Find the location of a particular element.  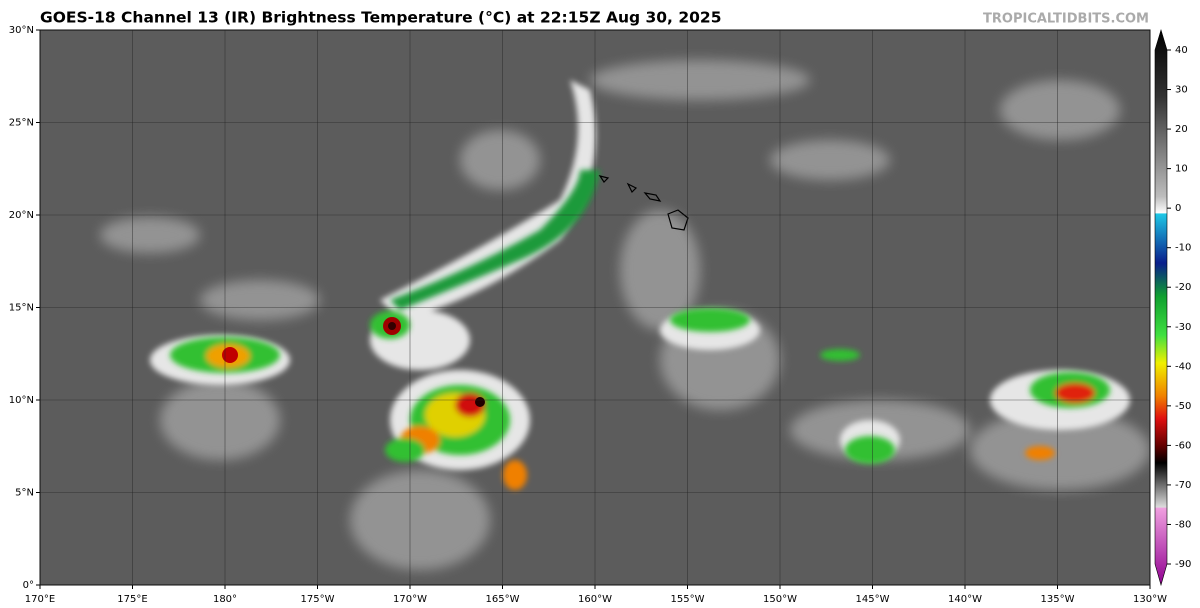

y-tick-label: 0° is located at coordinates (28, 585).